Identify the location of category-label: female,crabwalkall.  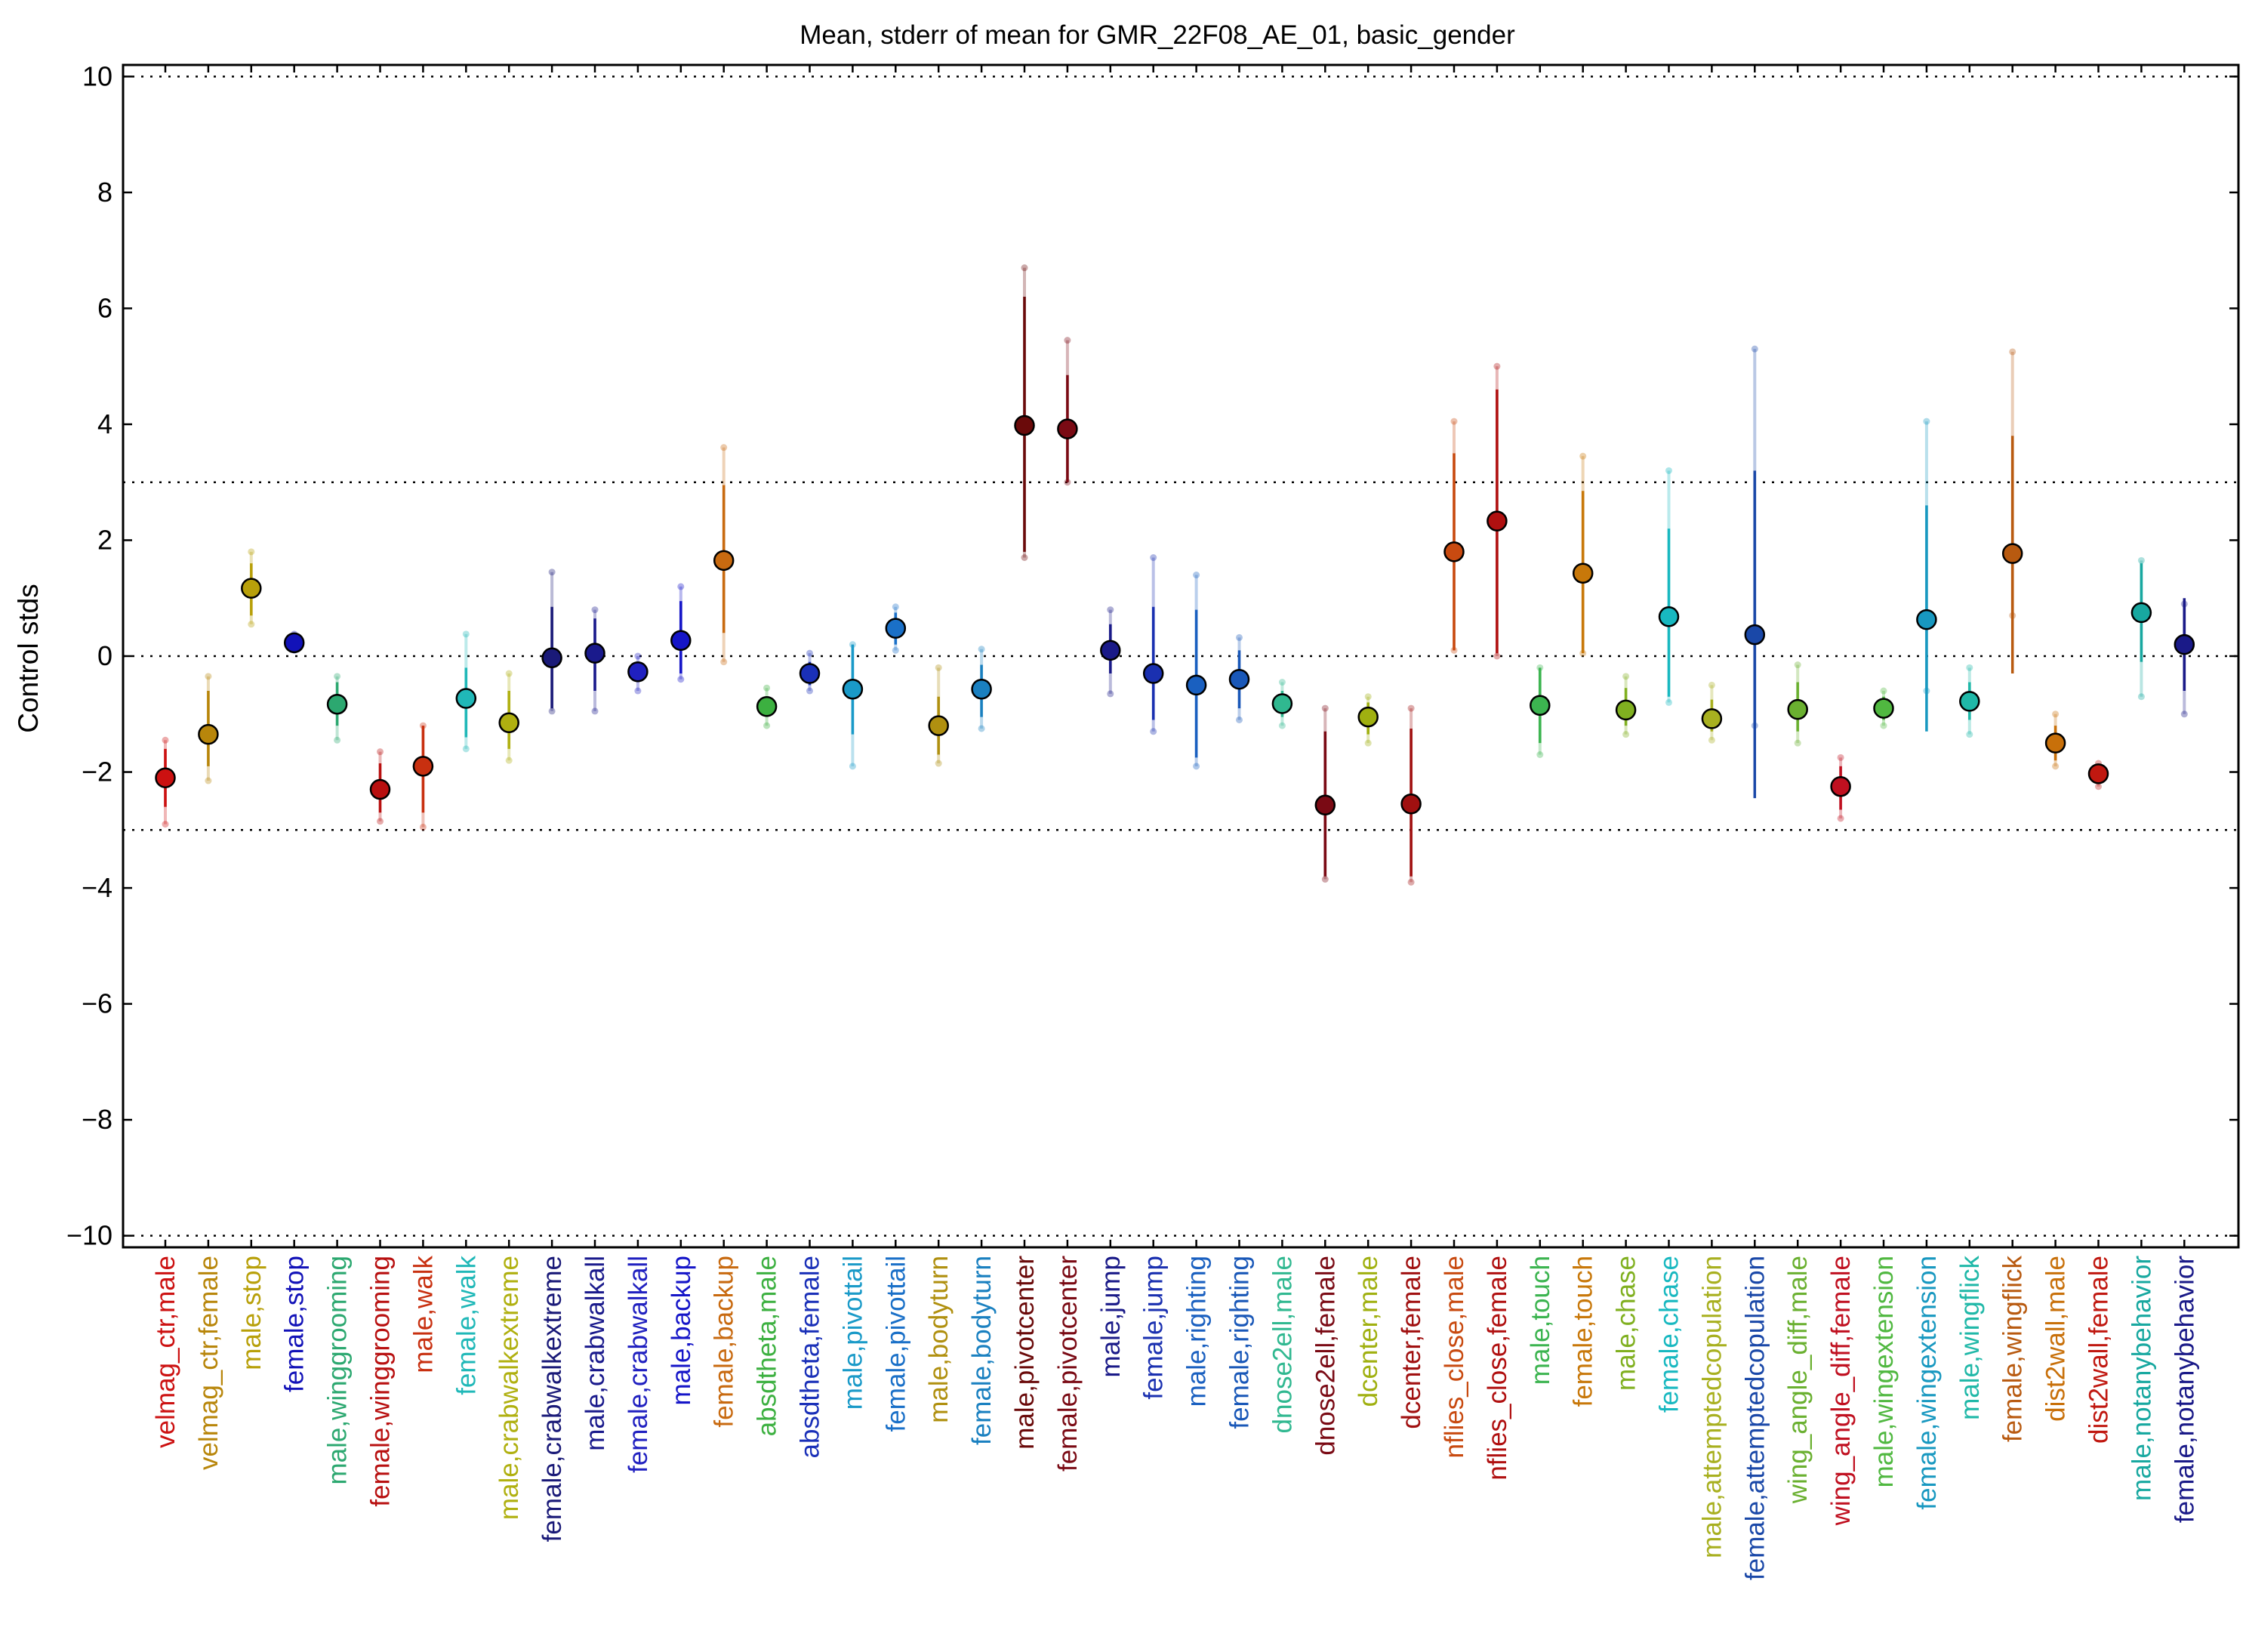
(639, 1365).